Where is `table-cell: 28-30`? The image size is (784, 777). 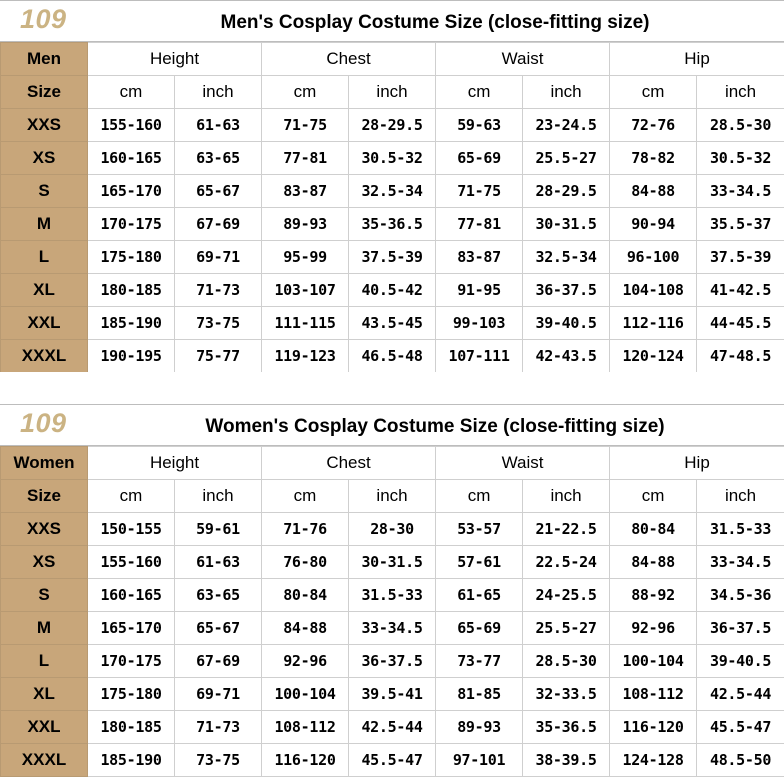
table-cell: 28-30 is located at coordinates (392, 529).